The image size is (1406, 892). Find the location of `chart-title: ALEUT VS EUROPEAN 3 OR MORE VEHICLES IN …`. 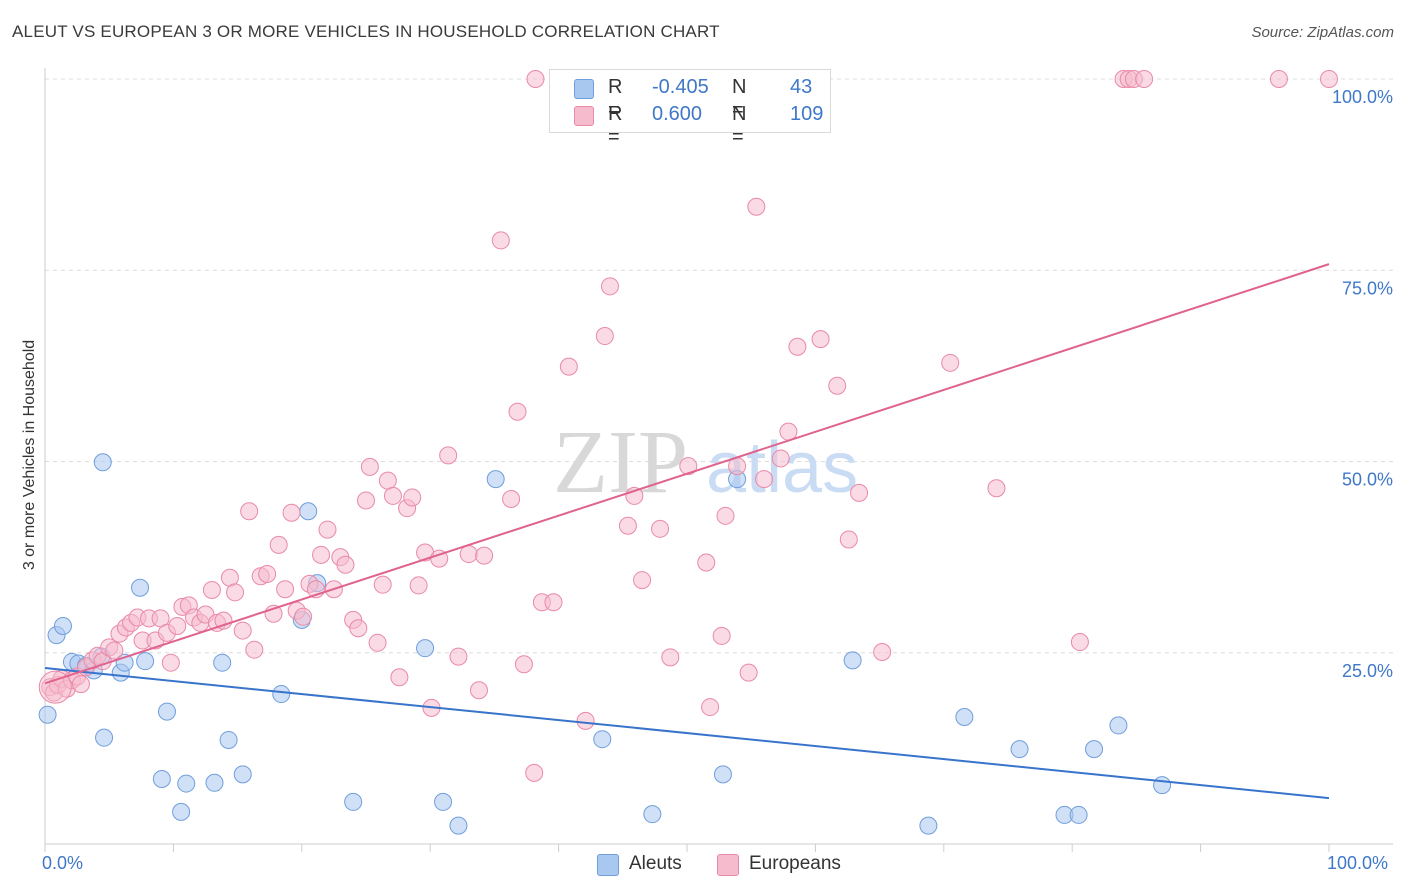

chart-title: ALEUT VS EUROPEAN 3 OR MORE VEHICLES IN … is located at coordinates (366, 31).